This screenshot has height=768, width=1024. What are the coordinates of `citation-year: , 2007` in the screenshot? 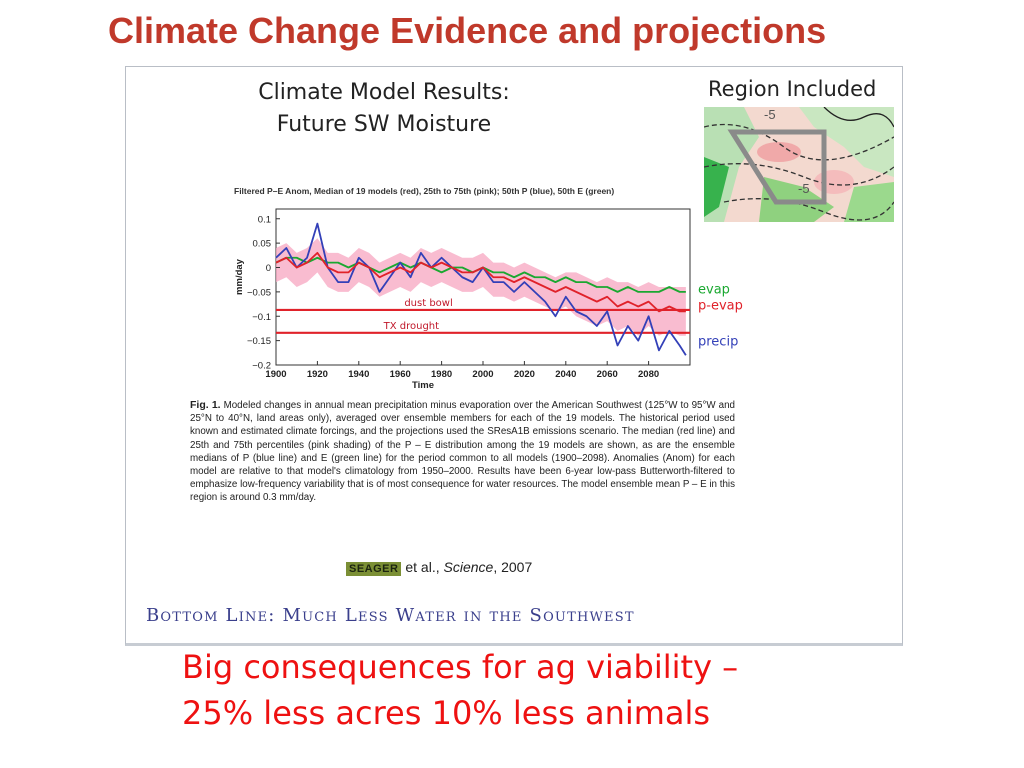 It's located at (513, 567).